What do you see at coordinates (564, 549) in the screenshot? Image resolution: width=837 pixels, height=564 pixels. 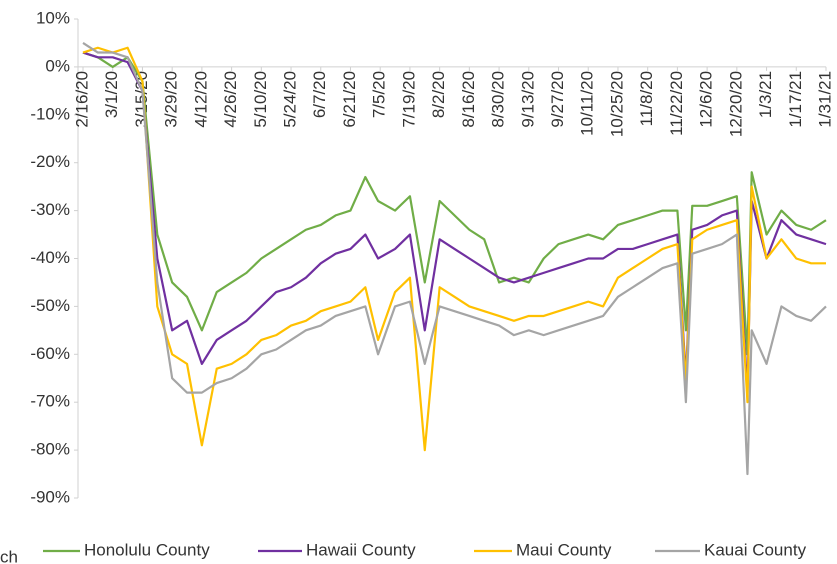 I see `legend-label: Maui County` at bounding box center [564, 549].